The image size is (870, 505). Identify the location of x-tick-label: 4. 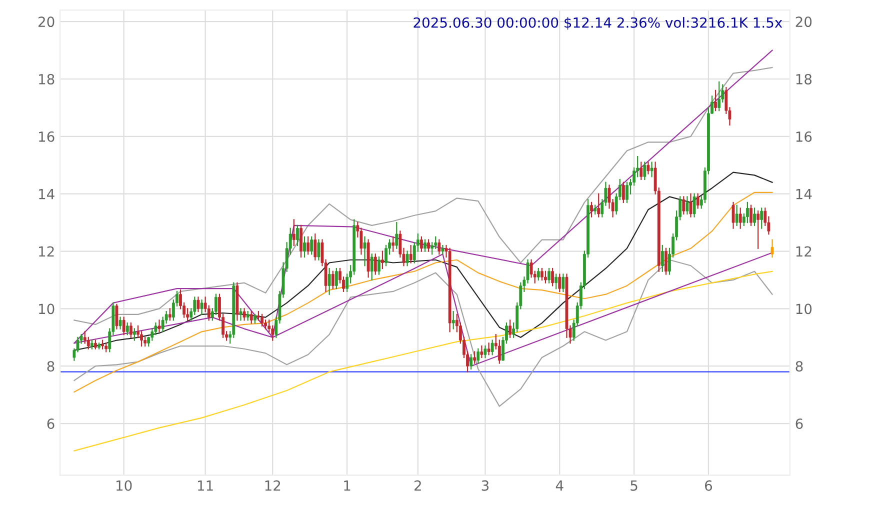
(560, 485).